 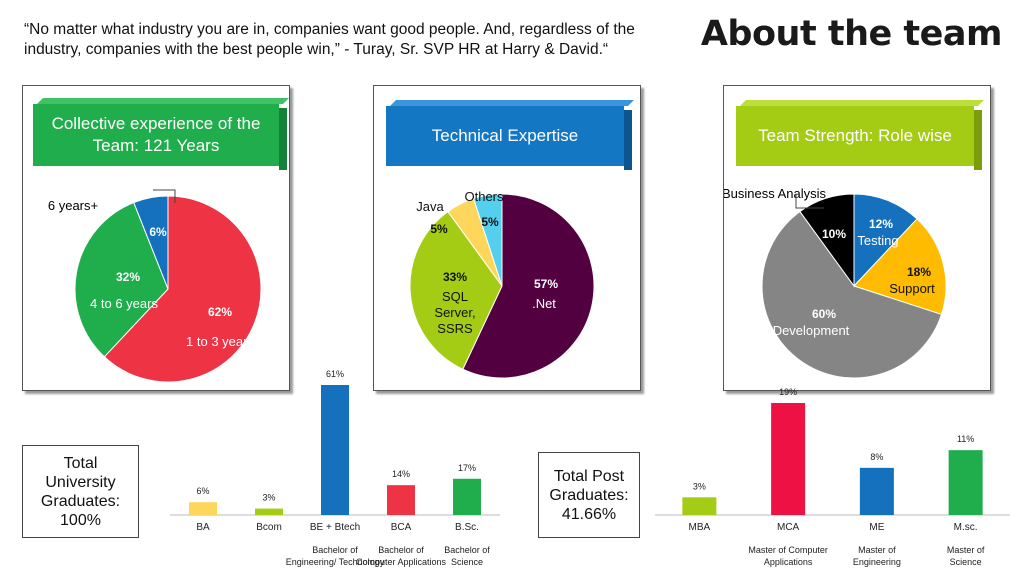 What do you see at coordinates (220, 341) in the screenshot?
I see `pie-category-label: 1 to 3 years` at bounding box center [220, 341].